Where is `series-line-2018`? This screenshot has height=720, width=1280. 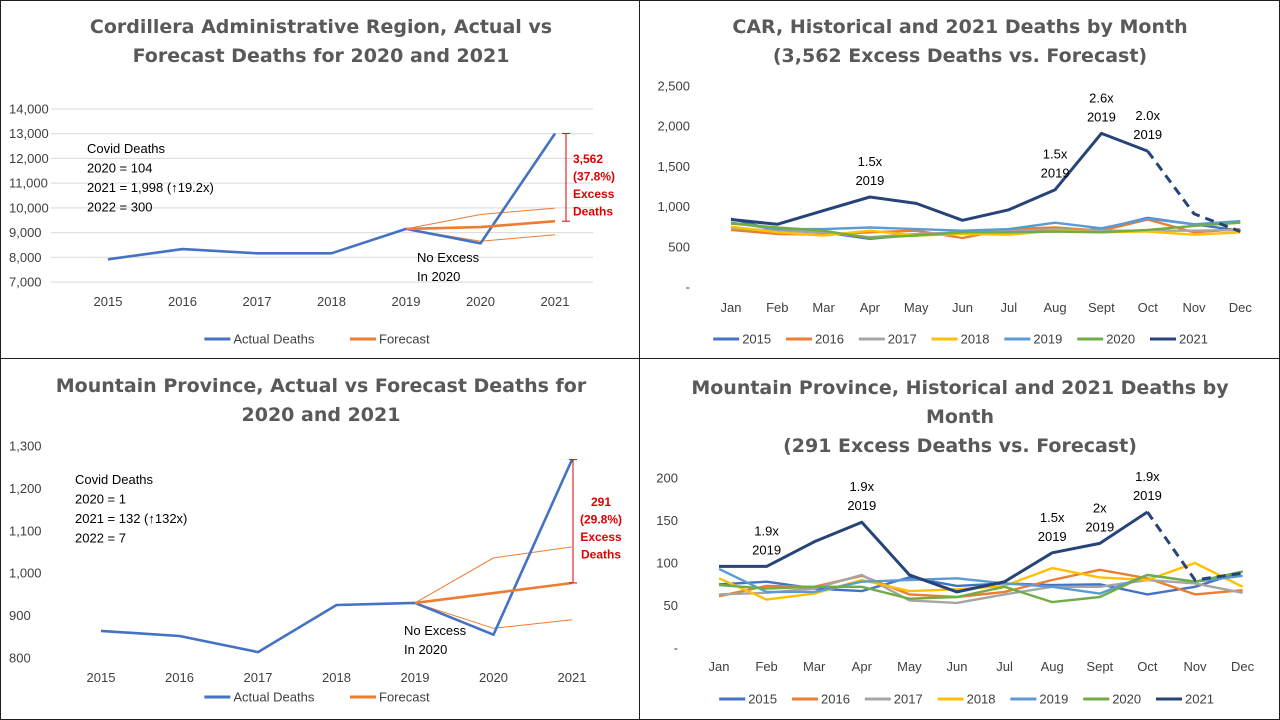
series-line-2018 is located at coordinates (985, 231).